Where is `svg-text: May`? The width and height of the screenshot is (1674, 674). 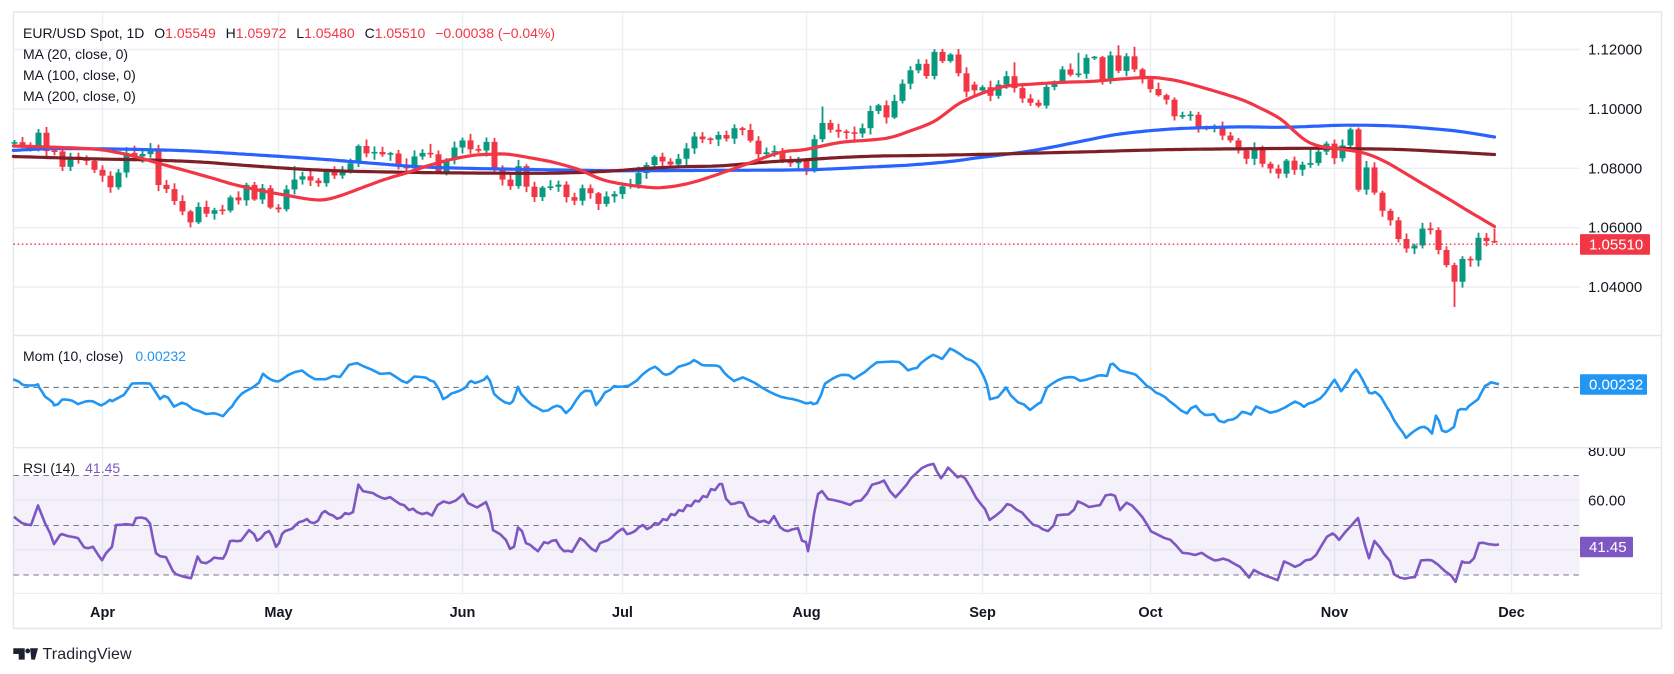
svg-text: May is located at coordinates (278, 613).